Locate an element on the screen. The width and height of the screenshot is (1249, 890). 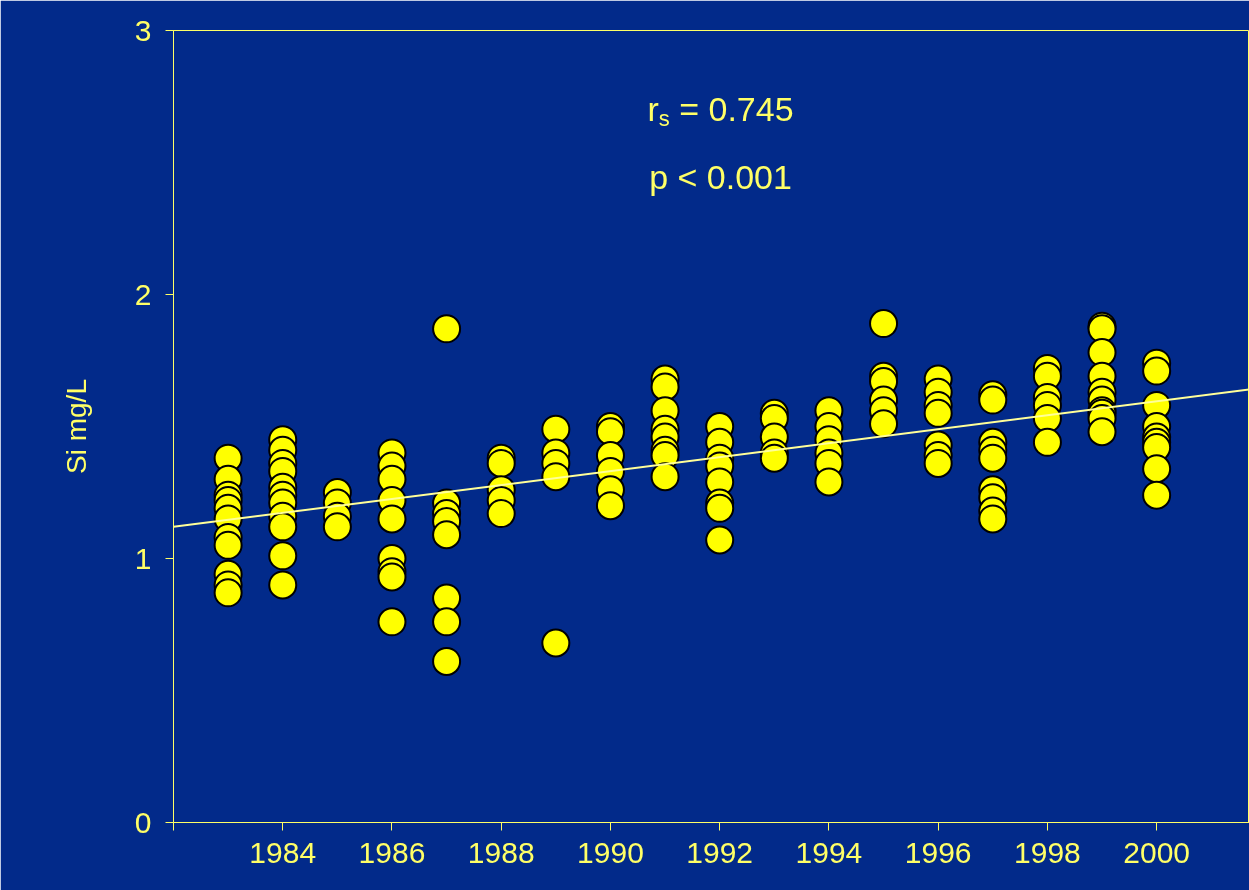
x-tick-label: 1992 is located at coordinates (720, 852).